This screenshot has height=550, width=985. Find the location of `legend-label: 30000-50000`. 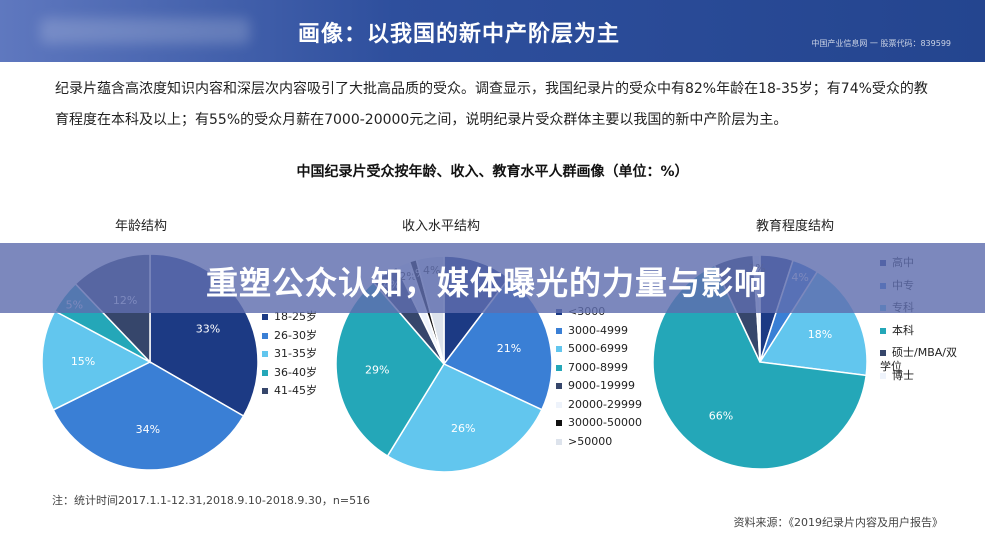

legend-label: 30000-50000 is located at coordinates (605, 422).